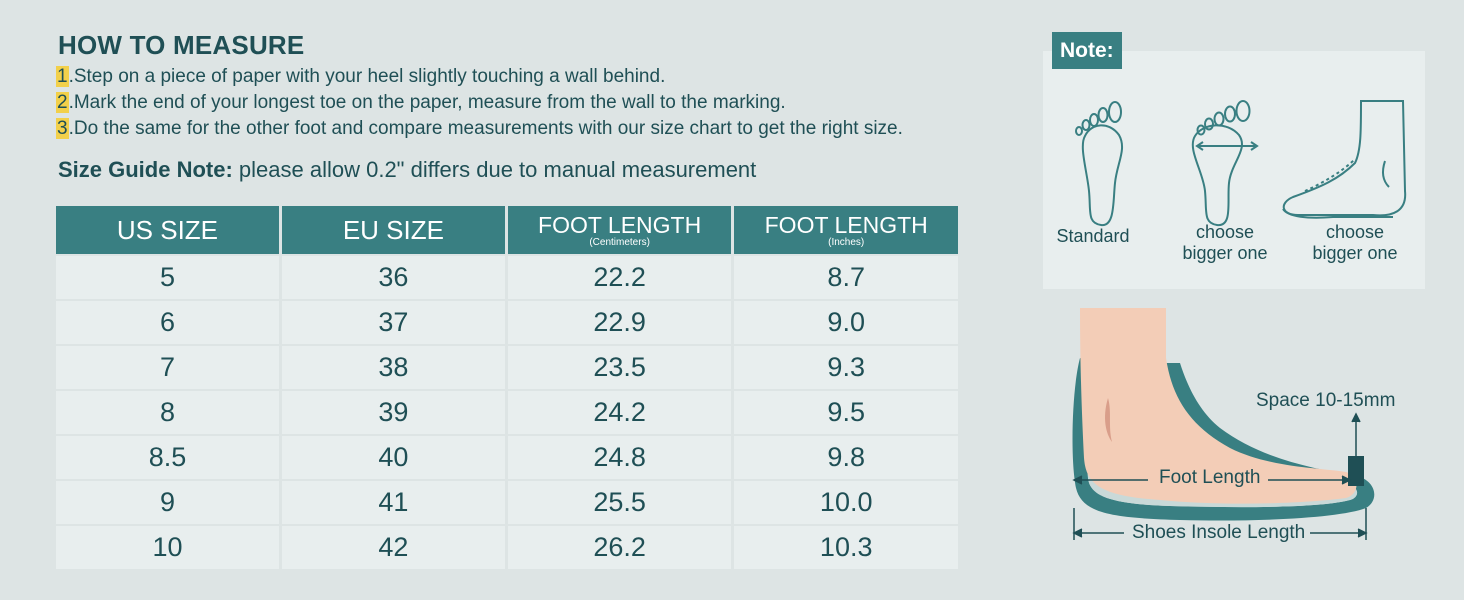 The height and width of the screenshot is (600, 1464). I want to click on note-panel, so click(1234, 170).